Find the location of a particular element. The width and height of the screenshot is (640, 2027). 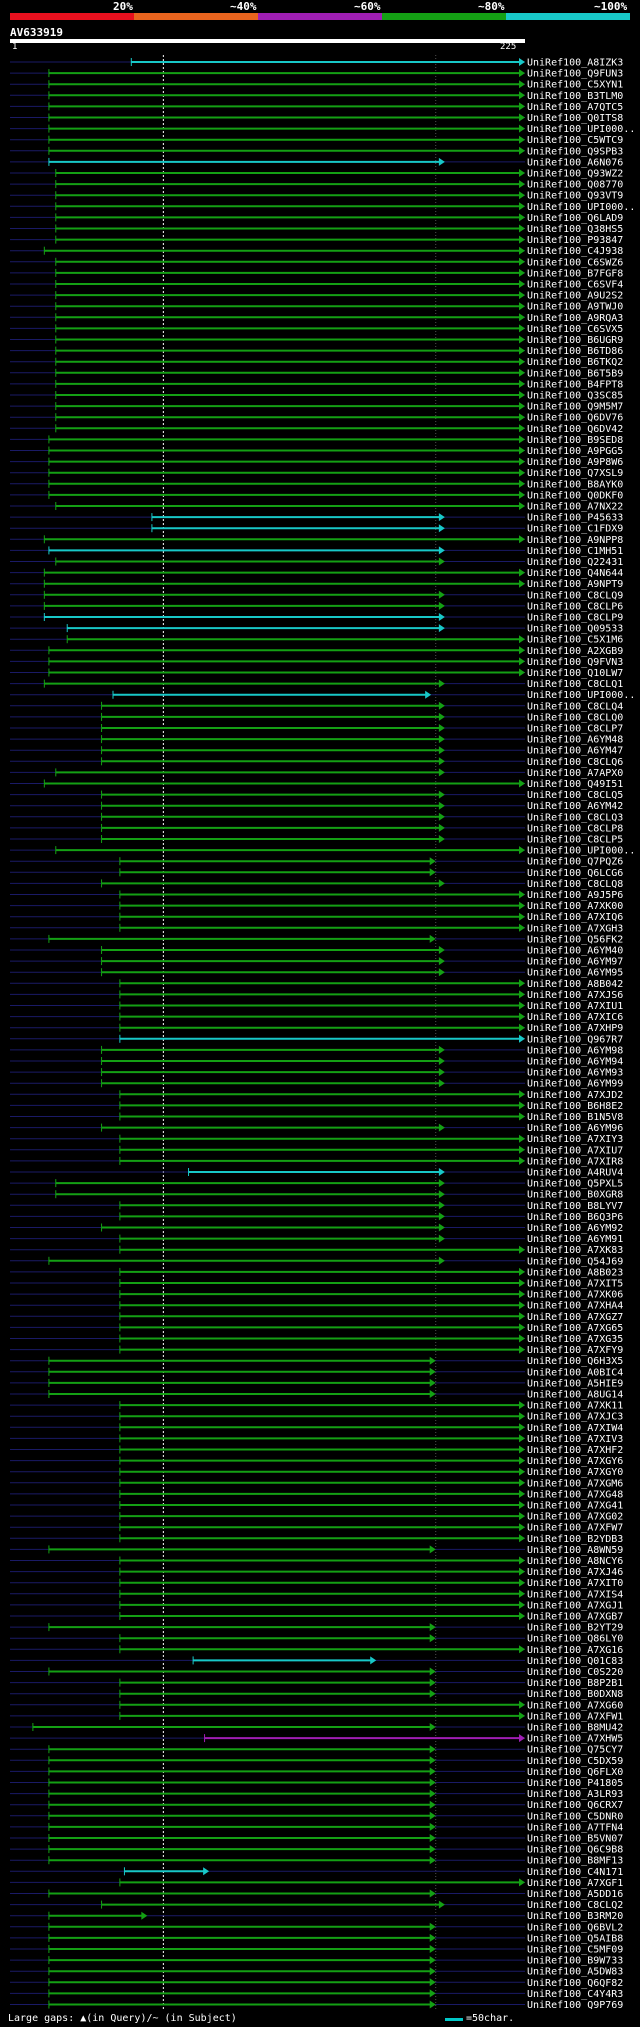

hit-label: UniRef100_B1N5V8 is located at coordinates (575, 1117).